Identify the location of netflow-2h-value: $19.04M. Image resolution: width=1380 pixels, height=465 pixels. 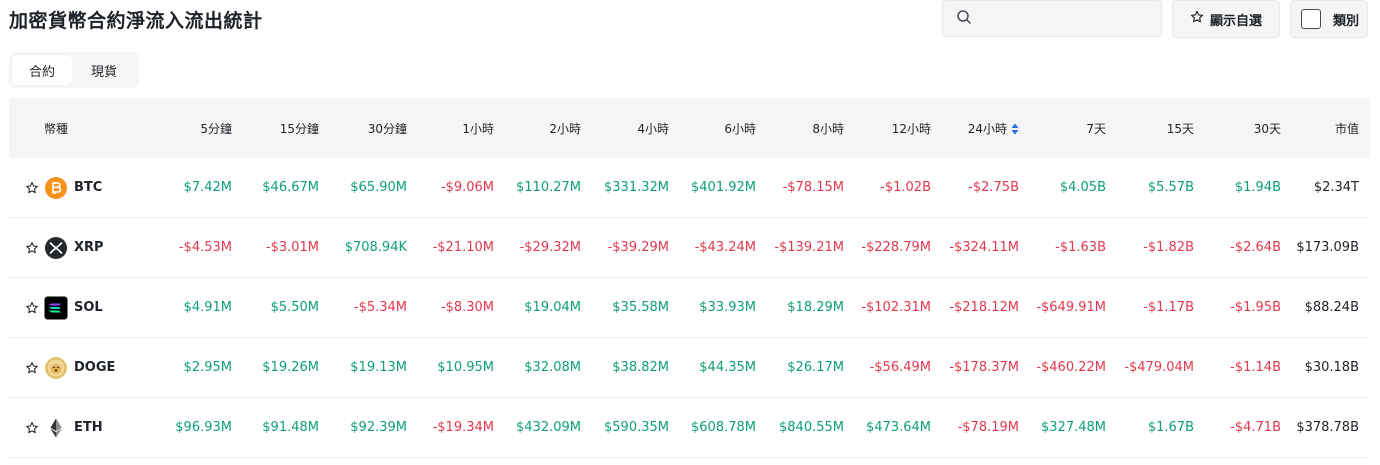
(552, 307).